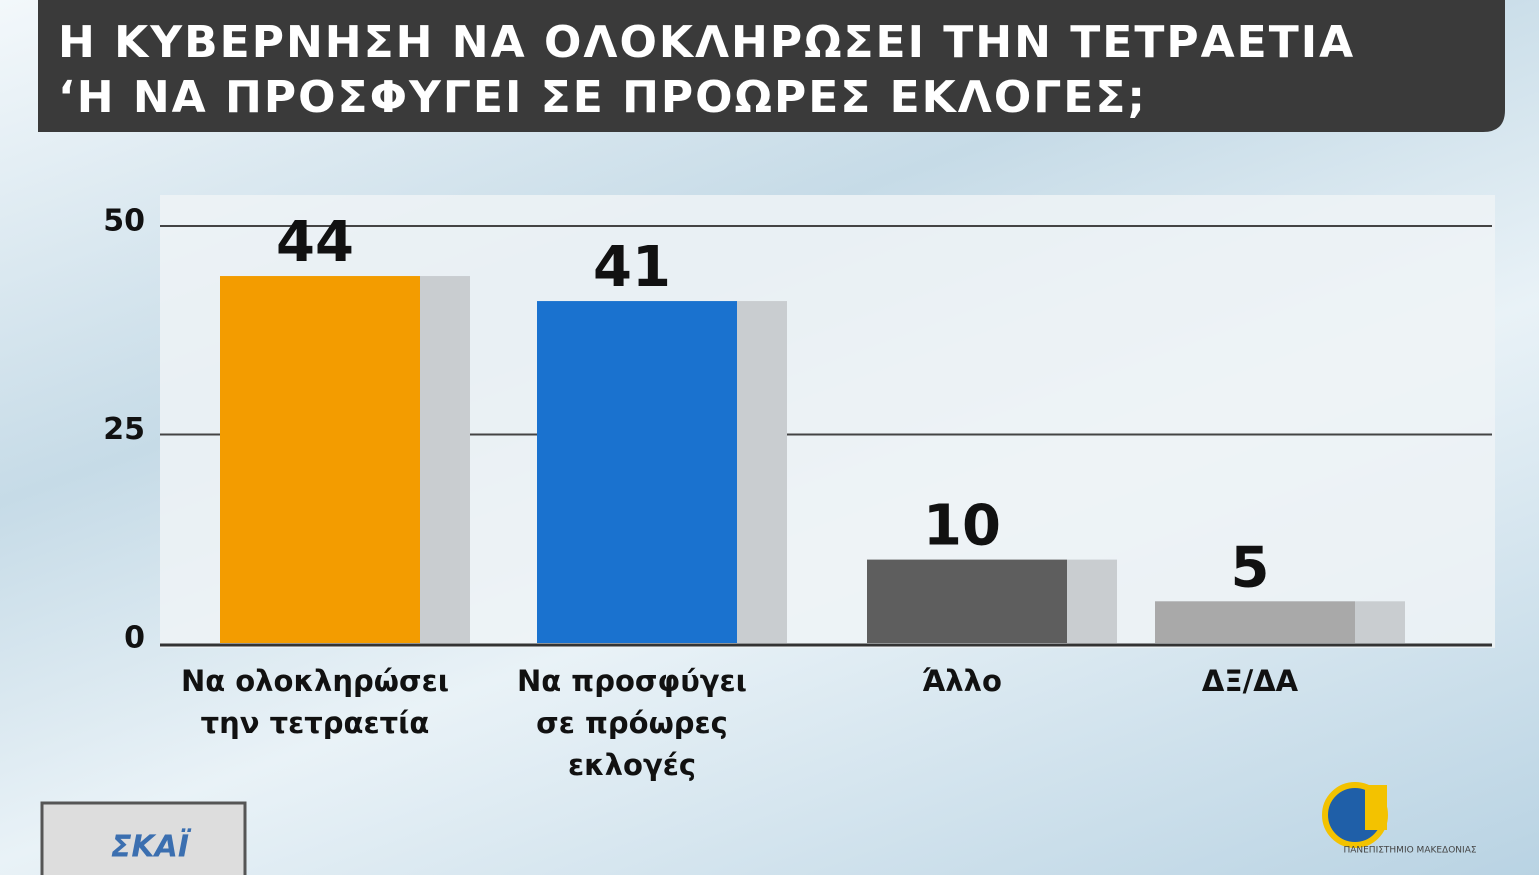 The height and width of the screenshot is (875, 1539). Describe the element at coordinates (124, 429) in the screenshot. I see `y-tick-label: 25` at that location.